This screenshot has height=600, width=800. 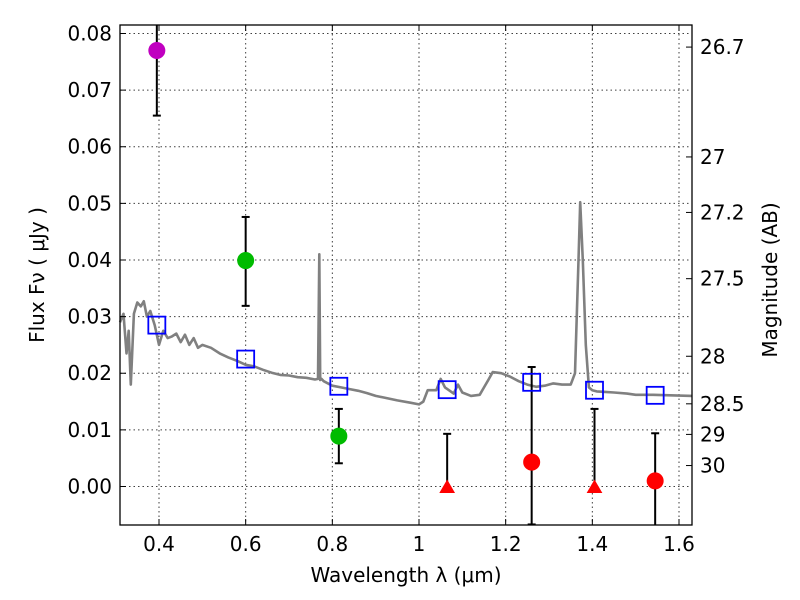 I want to click on x-tick-label: 0.4, so click(x=159, y=544).